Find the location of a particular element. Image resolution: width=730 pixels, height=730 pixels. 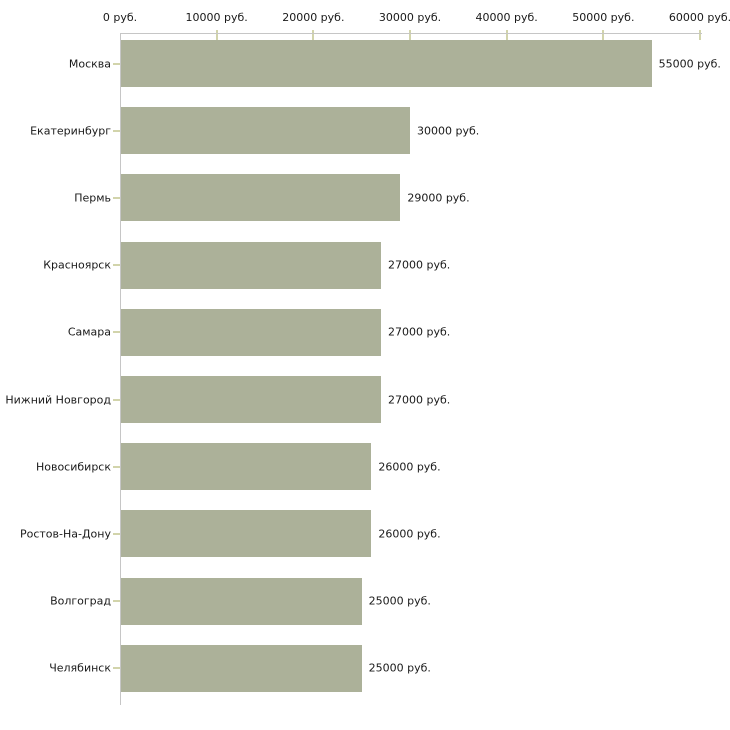

bar-ростов-на-дону is located at coordinates (246, 534).